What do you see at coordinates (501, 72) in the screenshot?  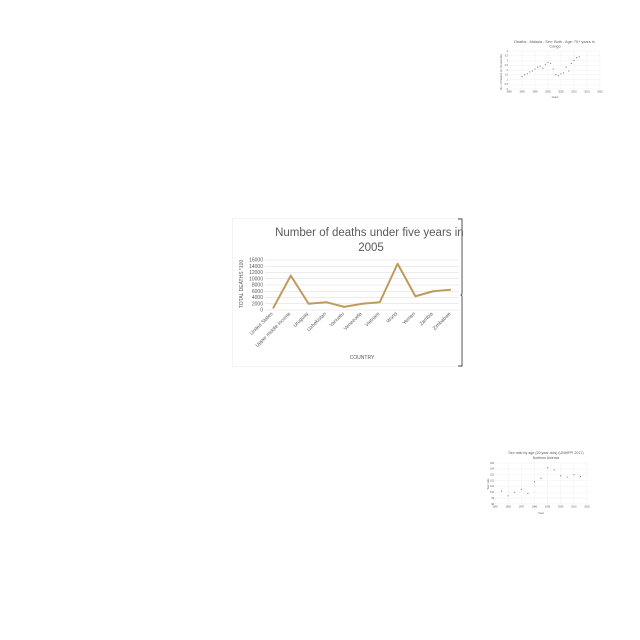 I see `malaria-chart-ylabel: No. of Deaths (in thousands)` at bounding box center [501, 72].